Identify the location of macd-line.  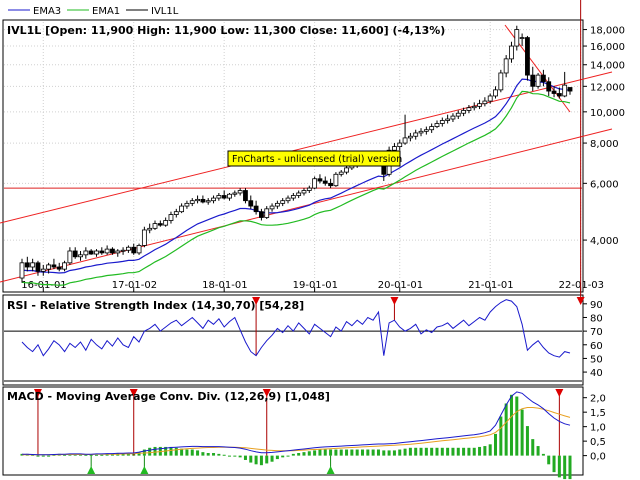
(296, 423).